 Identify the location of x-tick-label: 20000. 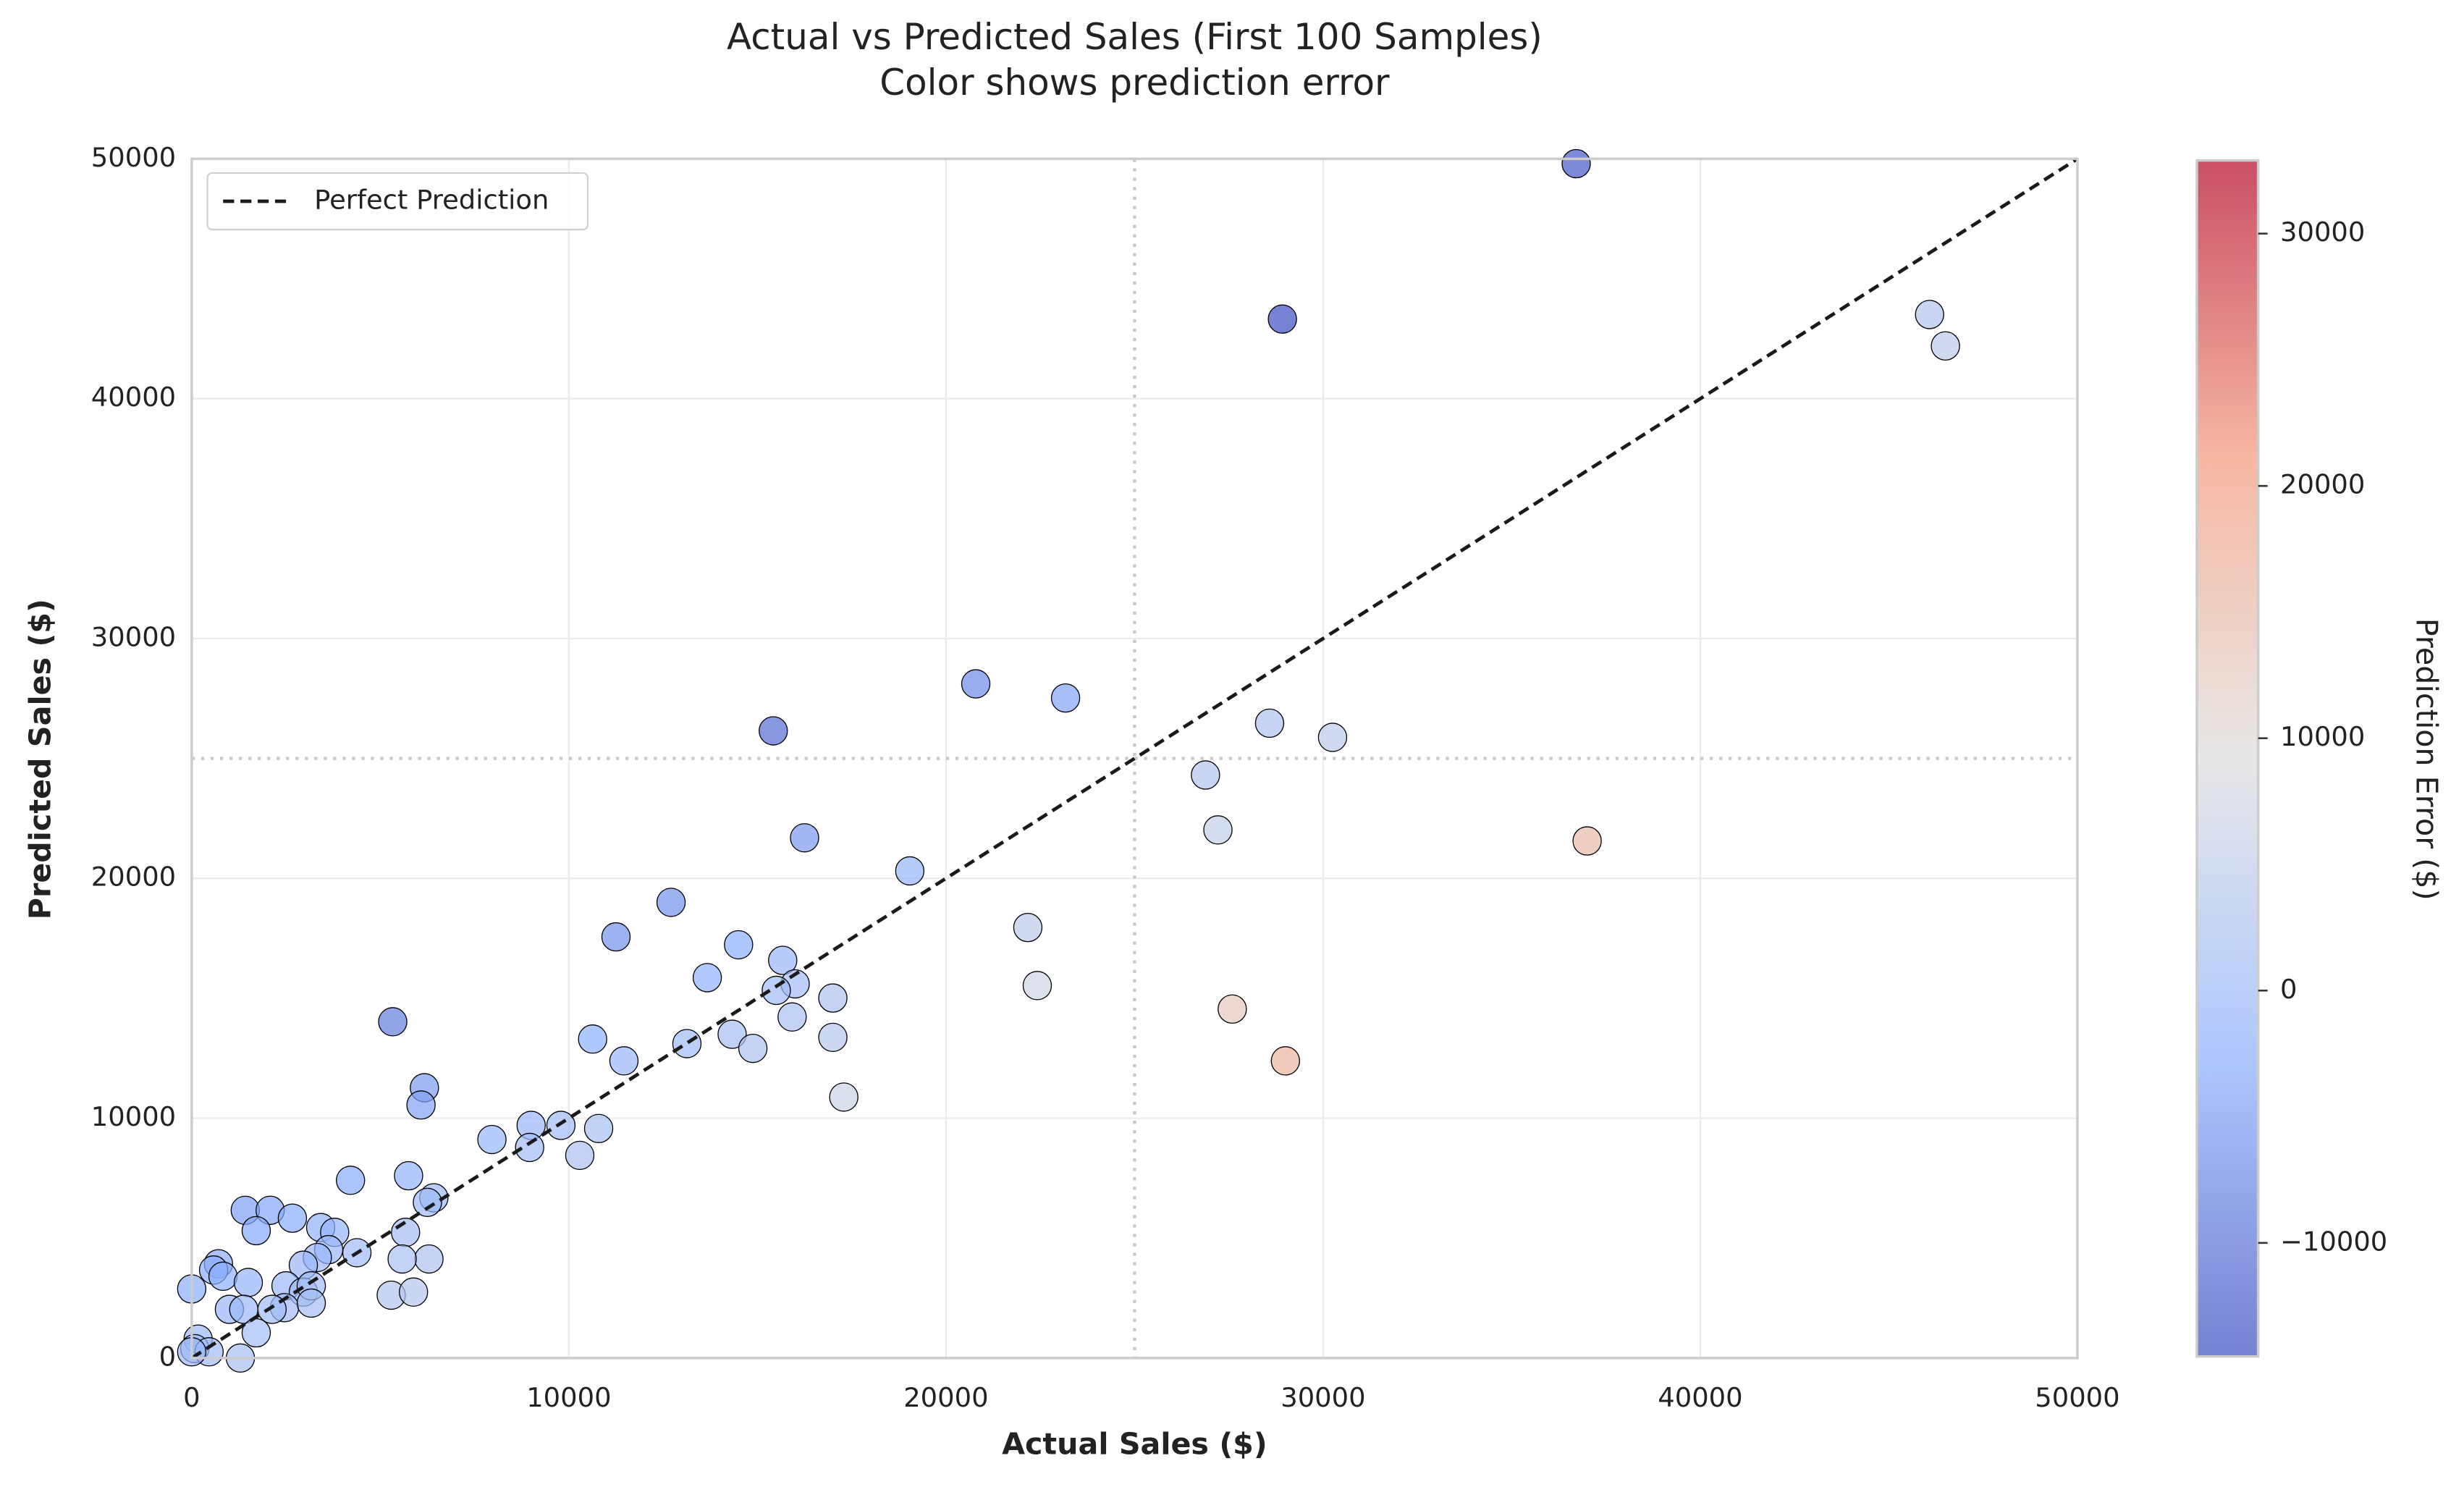
(945, 1397).